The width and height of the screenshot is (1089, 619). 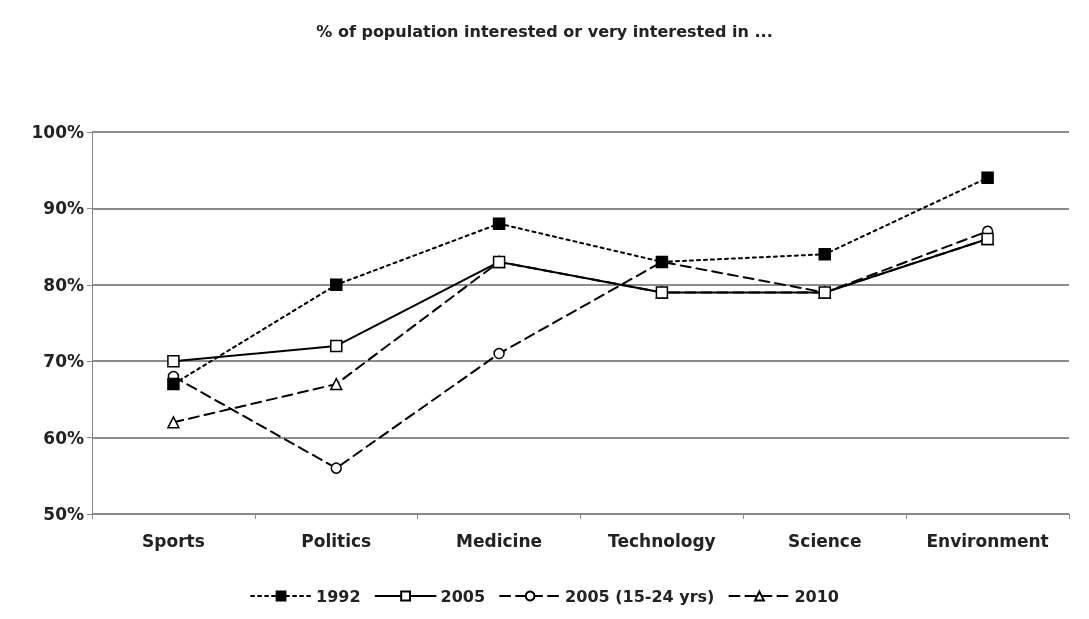 I want to click on legend-label: 2005 (15-24 yrs), so click(x=640, y=596).